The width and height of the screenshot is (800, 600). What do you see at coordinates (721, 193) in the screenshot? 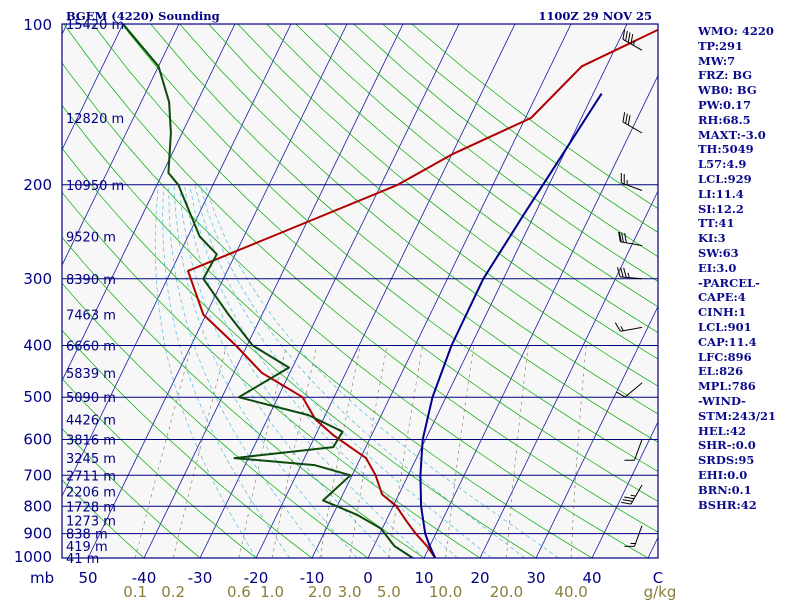
I see `index-item: LI:11.4` at bounding box center [721, 193].